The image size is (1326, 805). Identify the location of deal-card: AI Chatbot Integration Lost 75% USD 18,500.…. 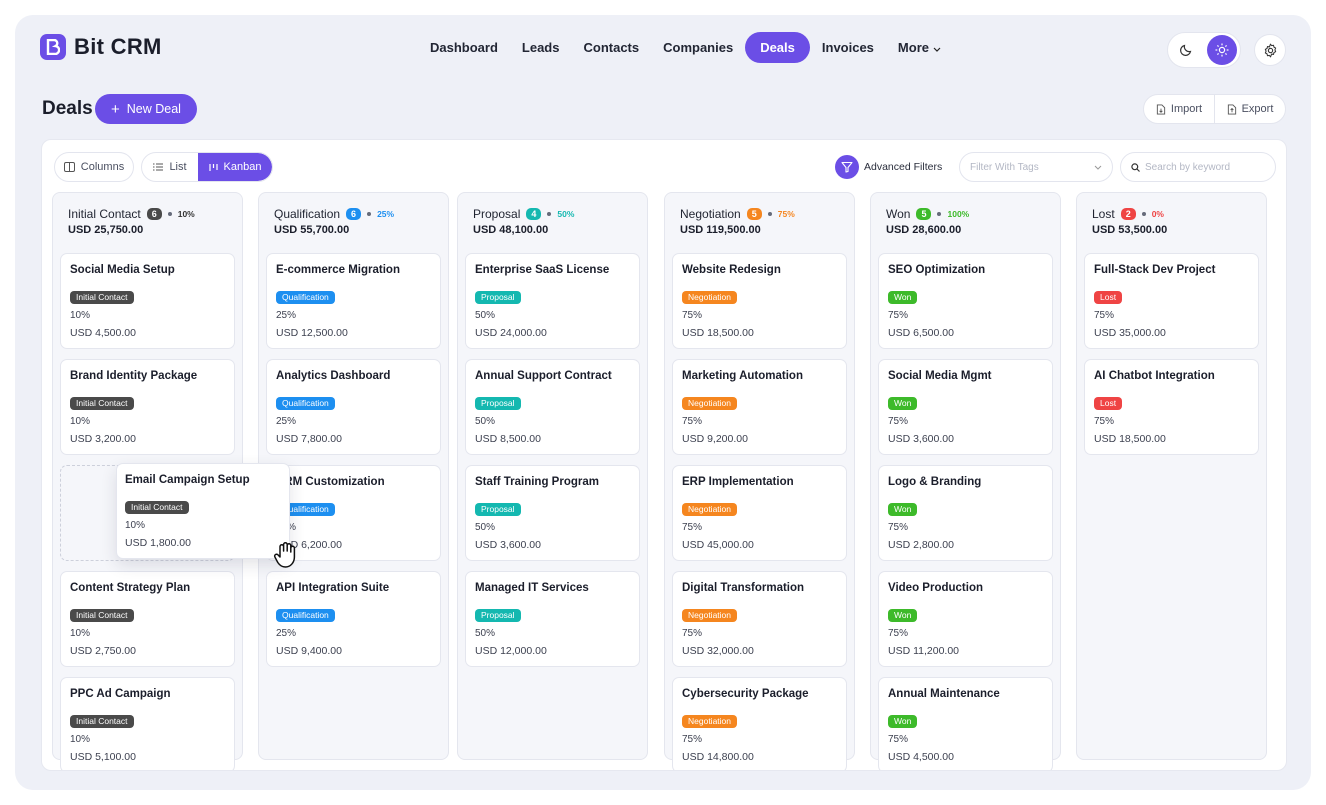
(1171, 407).